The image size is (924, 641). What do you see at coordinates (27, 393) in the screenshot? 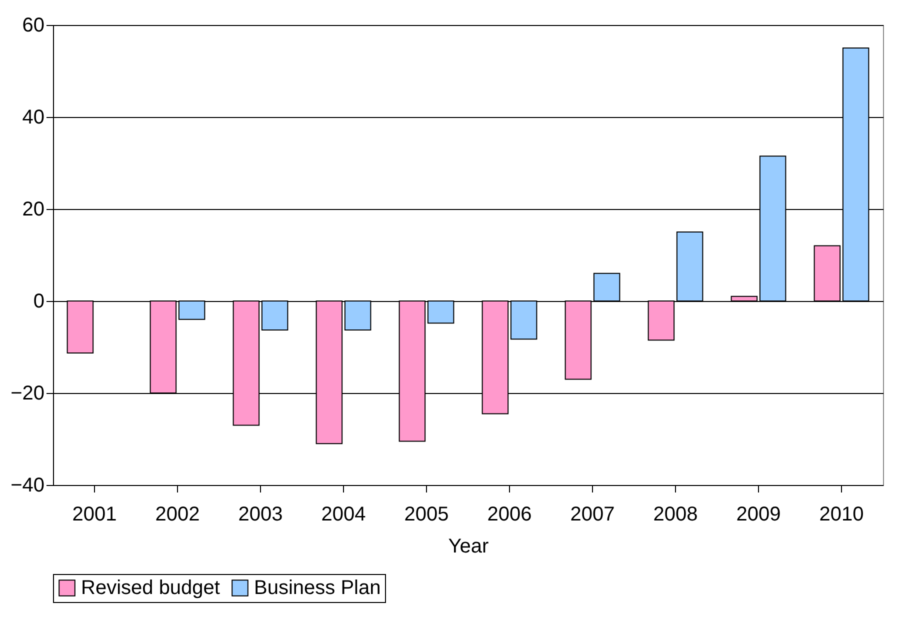
I see `y-tick-label: −20` at bounding box center [27, 393].